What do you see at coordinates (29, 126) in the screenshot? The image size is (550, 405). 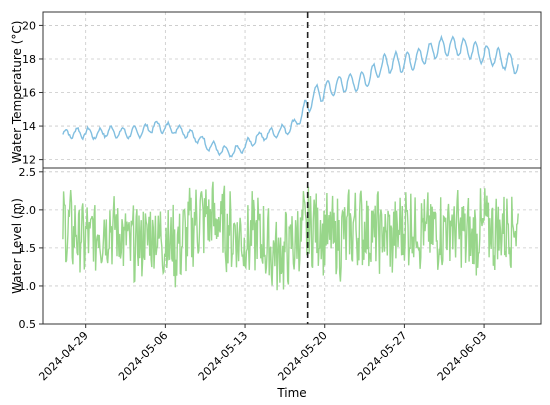 I see `y-tick-label: 14` at bounding box center [29, 126].